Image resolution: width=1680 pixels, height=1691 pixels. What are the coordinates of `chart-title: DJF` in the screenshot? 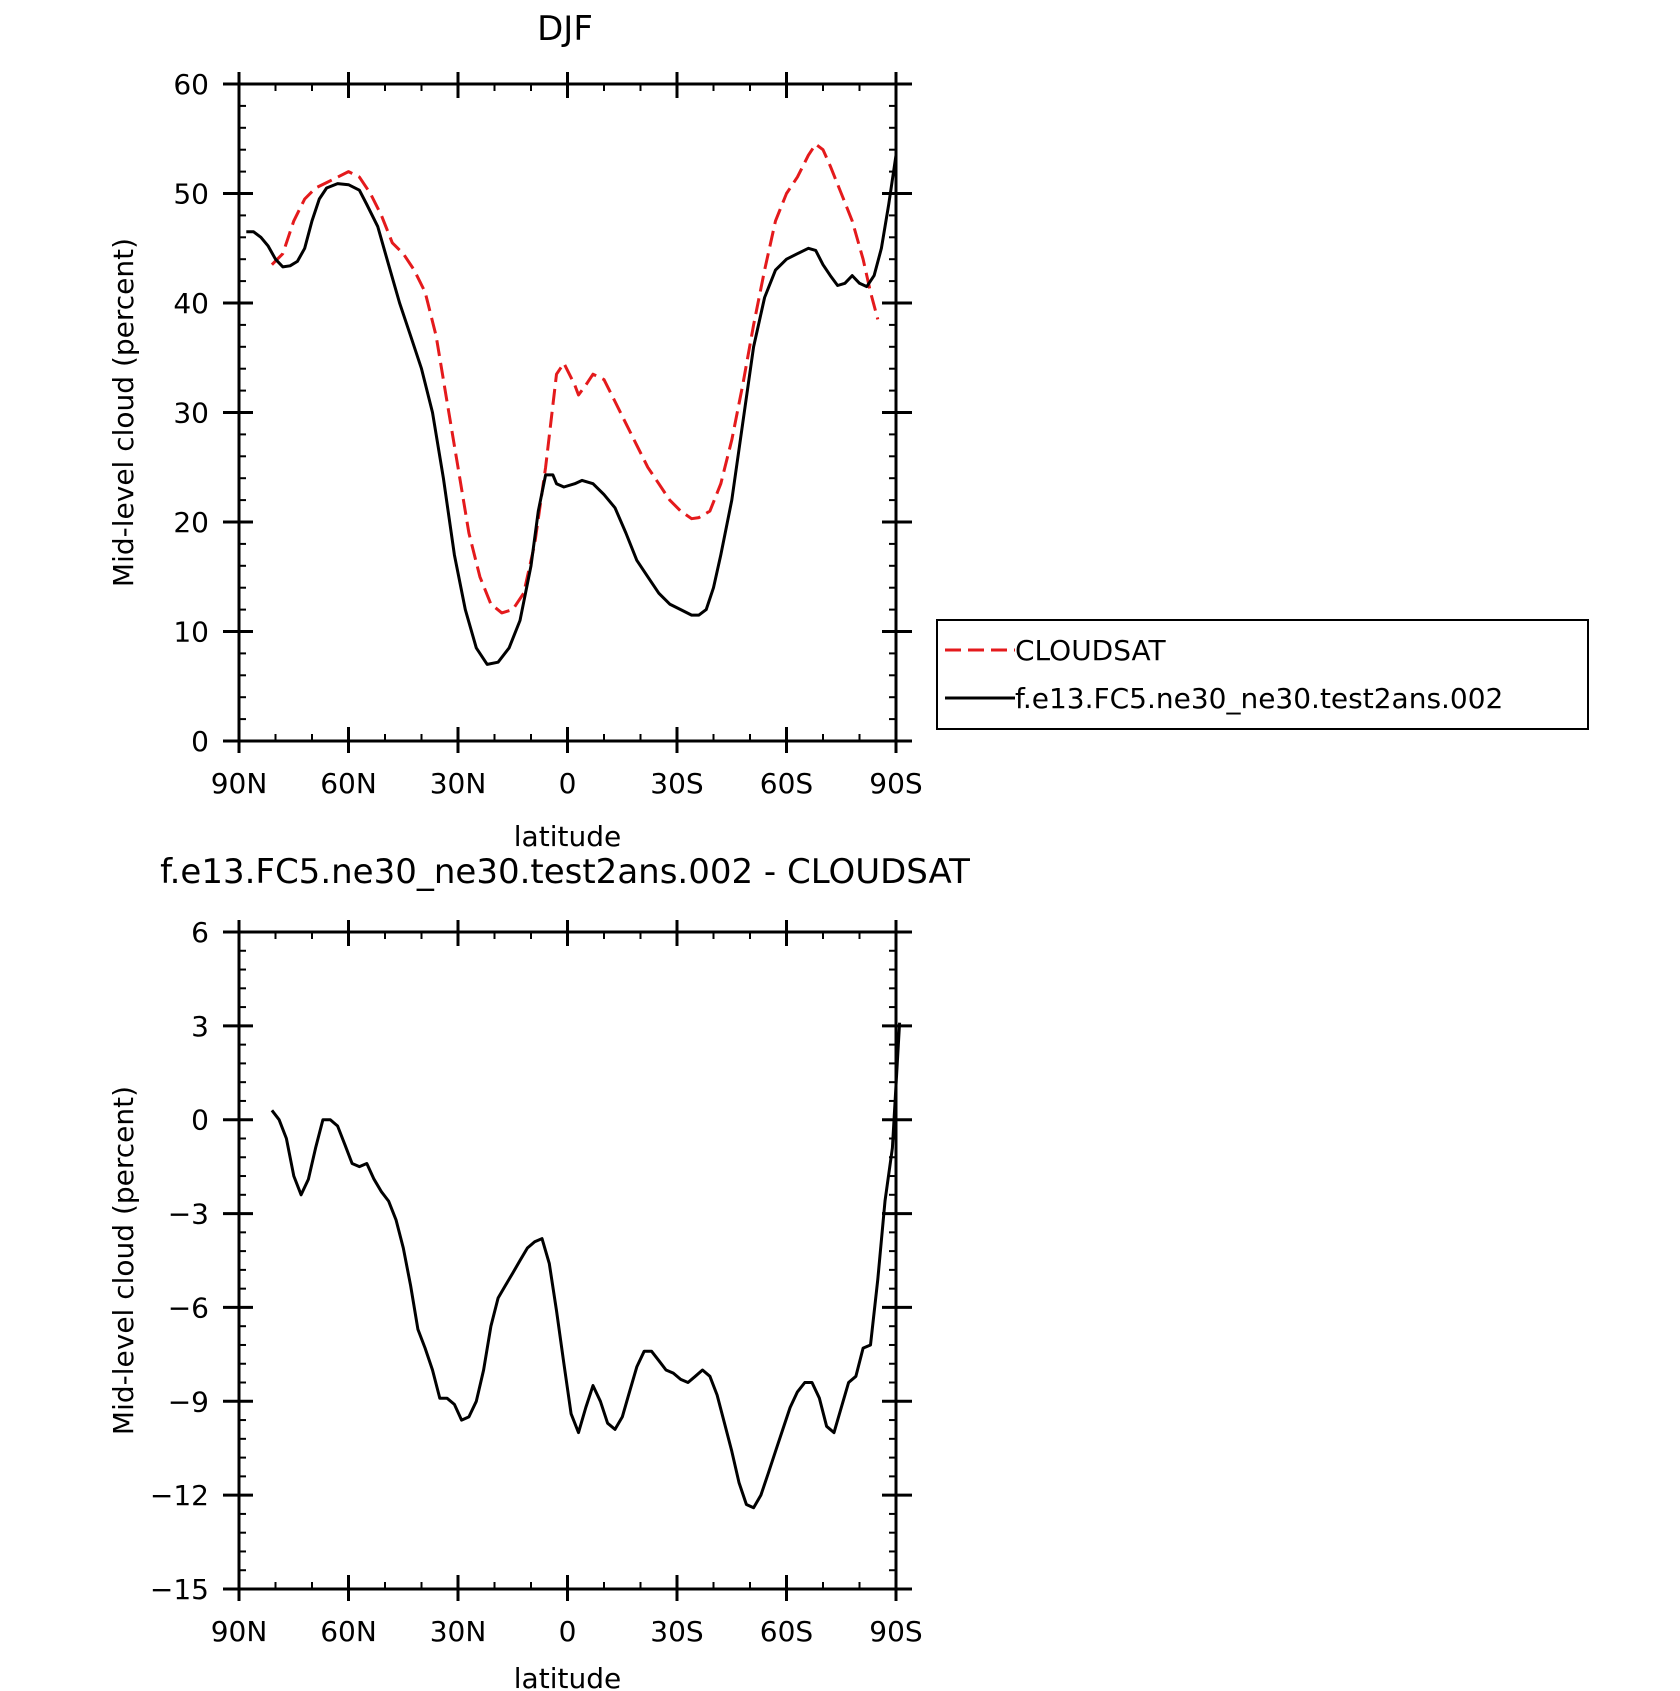 It's located at (565, 29).